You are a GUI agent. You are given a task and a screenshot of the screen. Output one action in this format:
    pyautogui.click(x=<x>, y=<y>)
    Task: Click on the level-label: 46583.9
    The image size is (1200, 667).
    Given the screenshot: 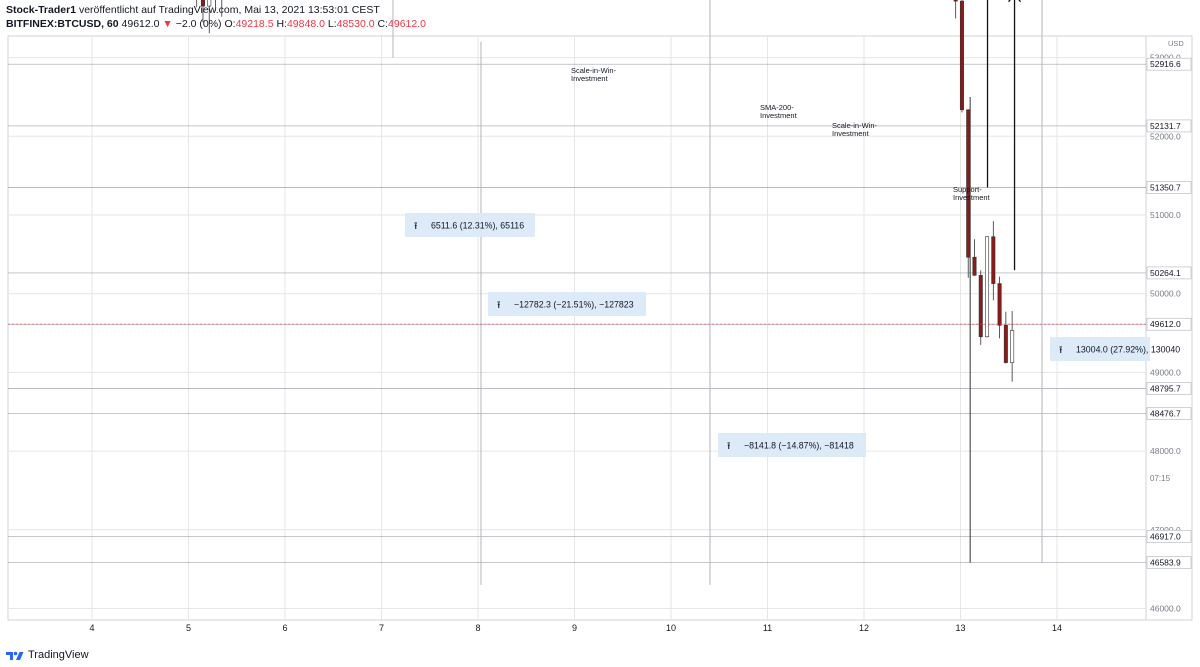 What is the action you would take?
    pyautogui.click(x=1165, y=563)
    